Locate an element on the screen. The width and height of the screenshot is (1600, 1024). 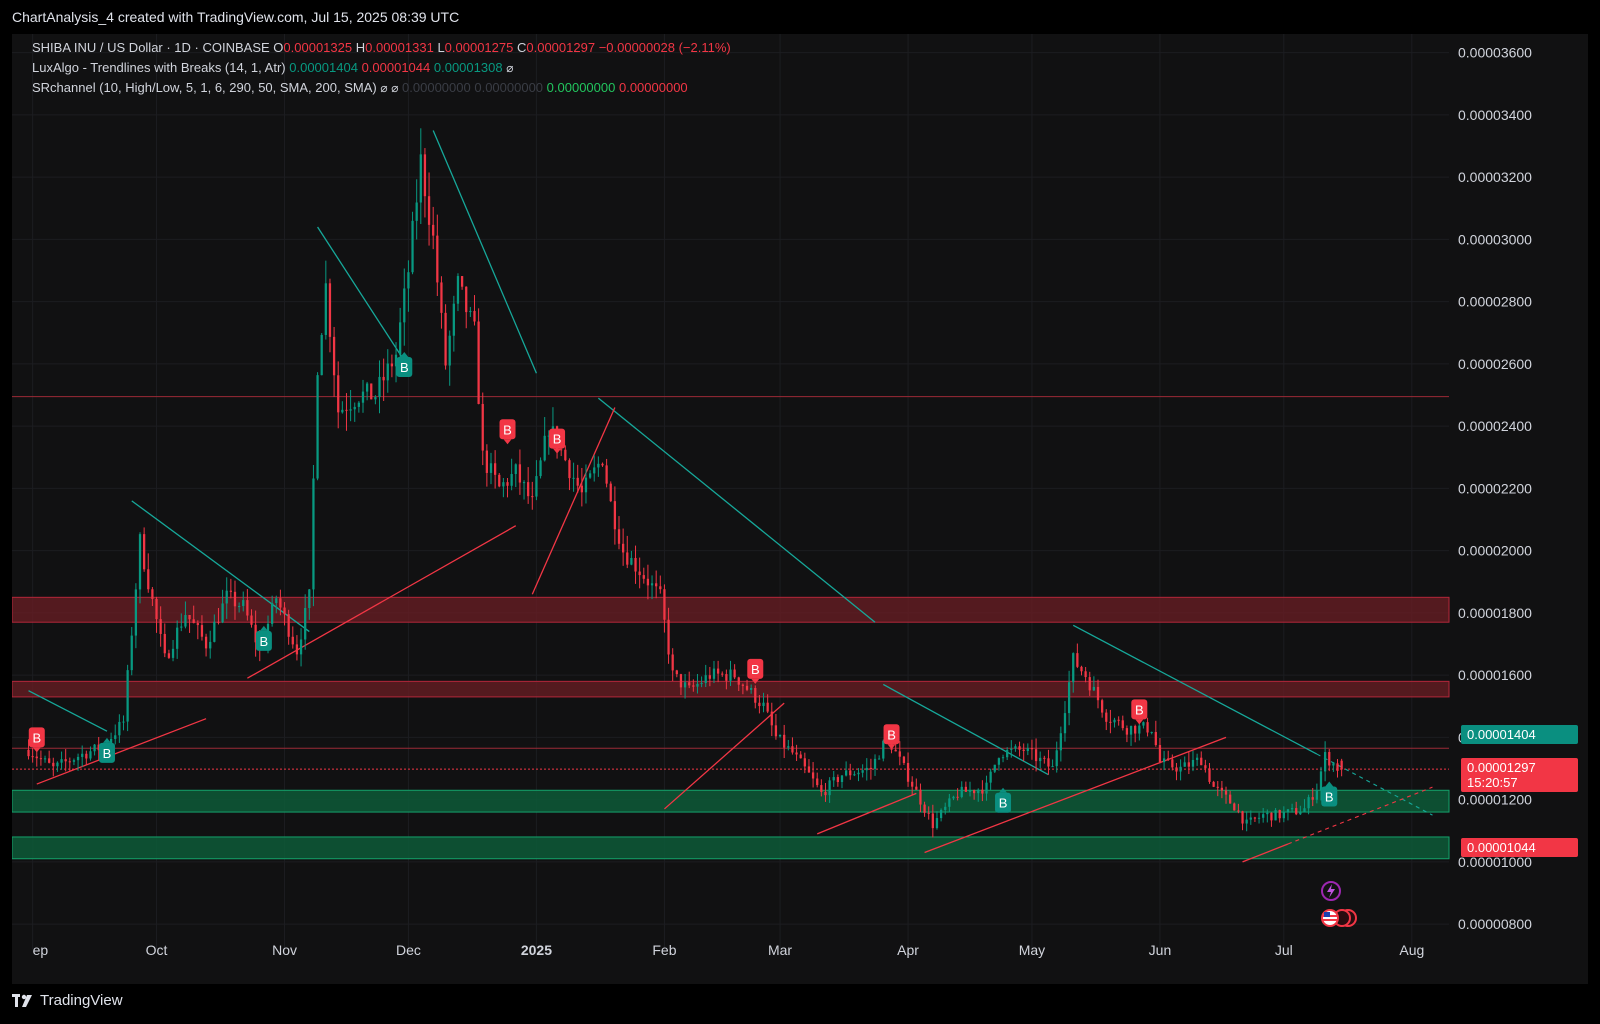
y-tick-label: 0.00002800 is located at coordinates (1495, 302).